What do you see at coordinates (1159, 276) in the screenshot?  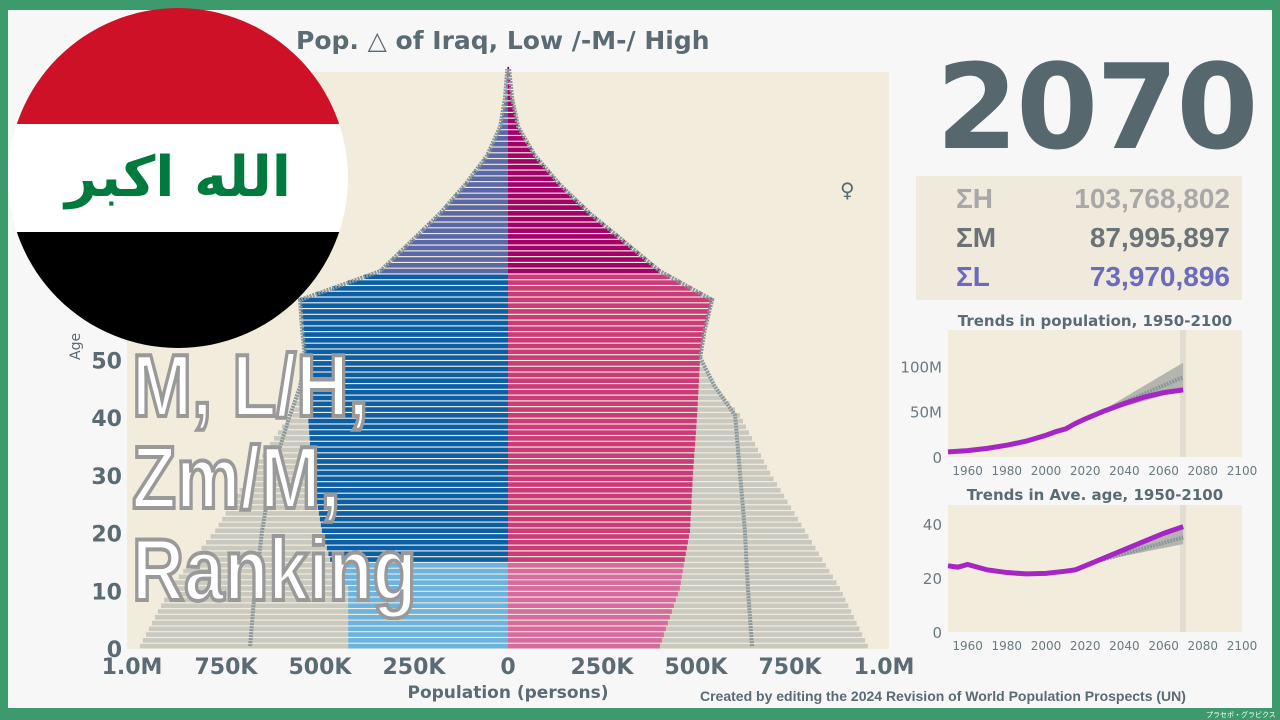 I see `sum-value: 73,970,896` at bounding box center [1159, 276].